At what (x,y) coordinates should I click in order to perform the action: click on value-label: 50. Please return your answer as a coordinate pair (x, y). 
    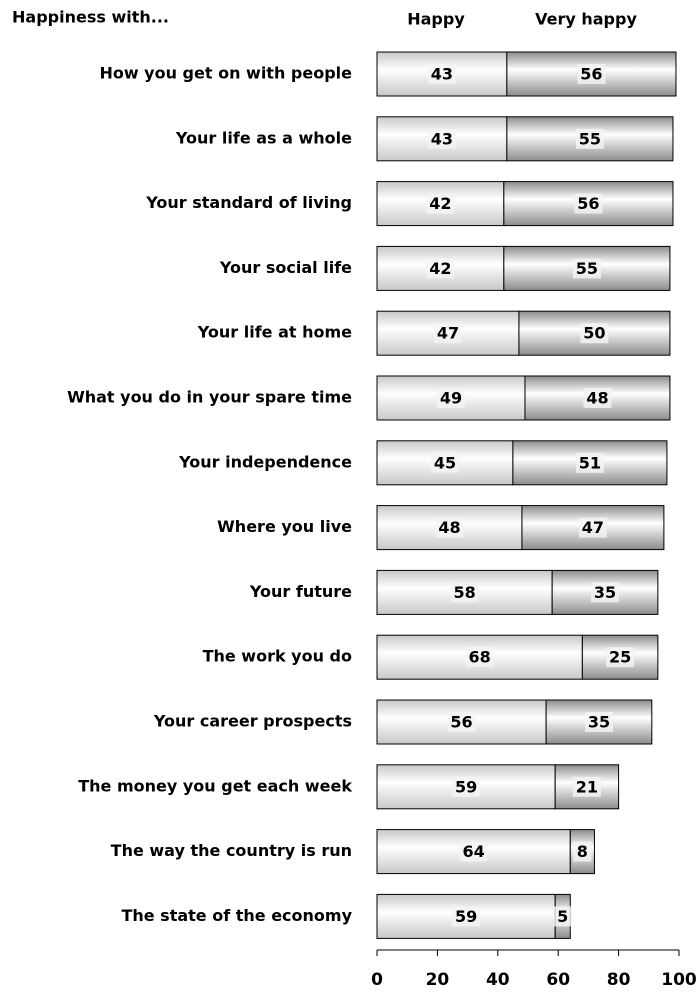
    Looking at the image, I should click on (594, 333).